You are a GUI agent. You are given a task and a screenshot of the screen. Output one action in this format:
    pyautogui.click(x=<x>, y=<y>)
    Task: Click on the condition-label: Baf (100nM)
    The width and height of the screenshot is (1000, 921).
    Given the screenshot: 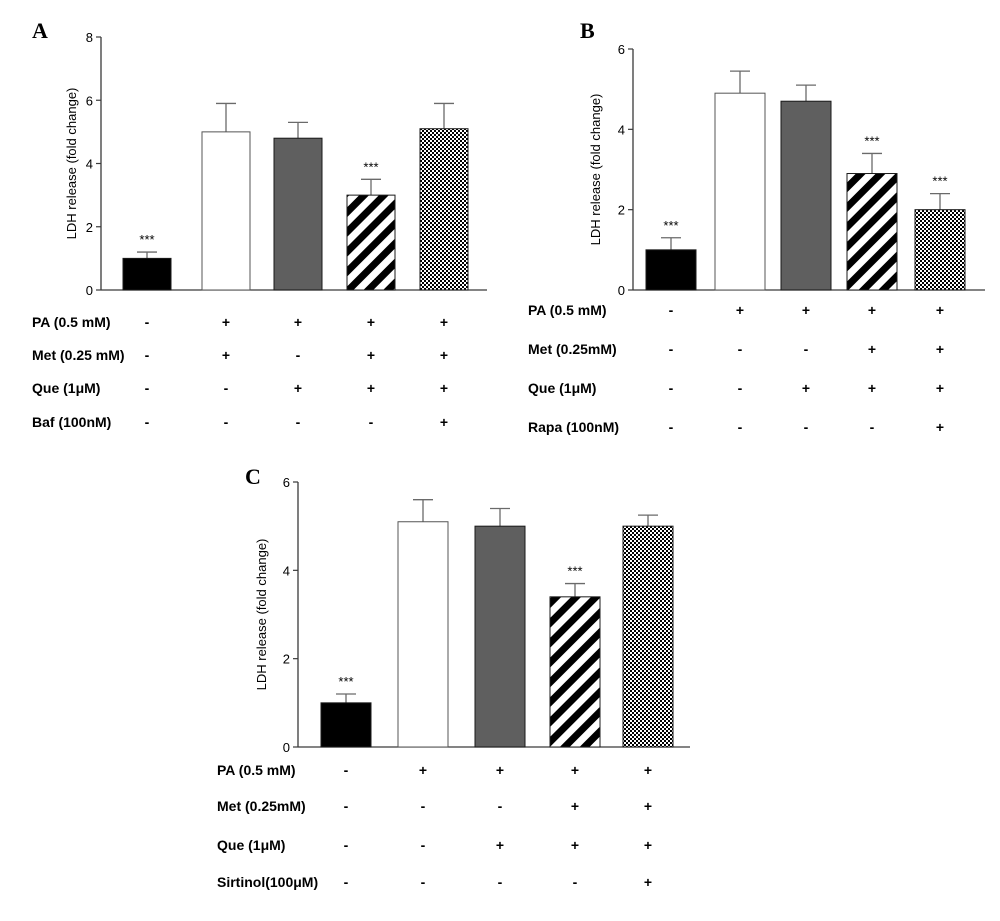 What is the action you would take?
    pyautogui.click(x=71, y=422)
    